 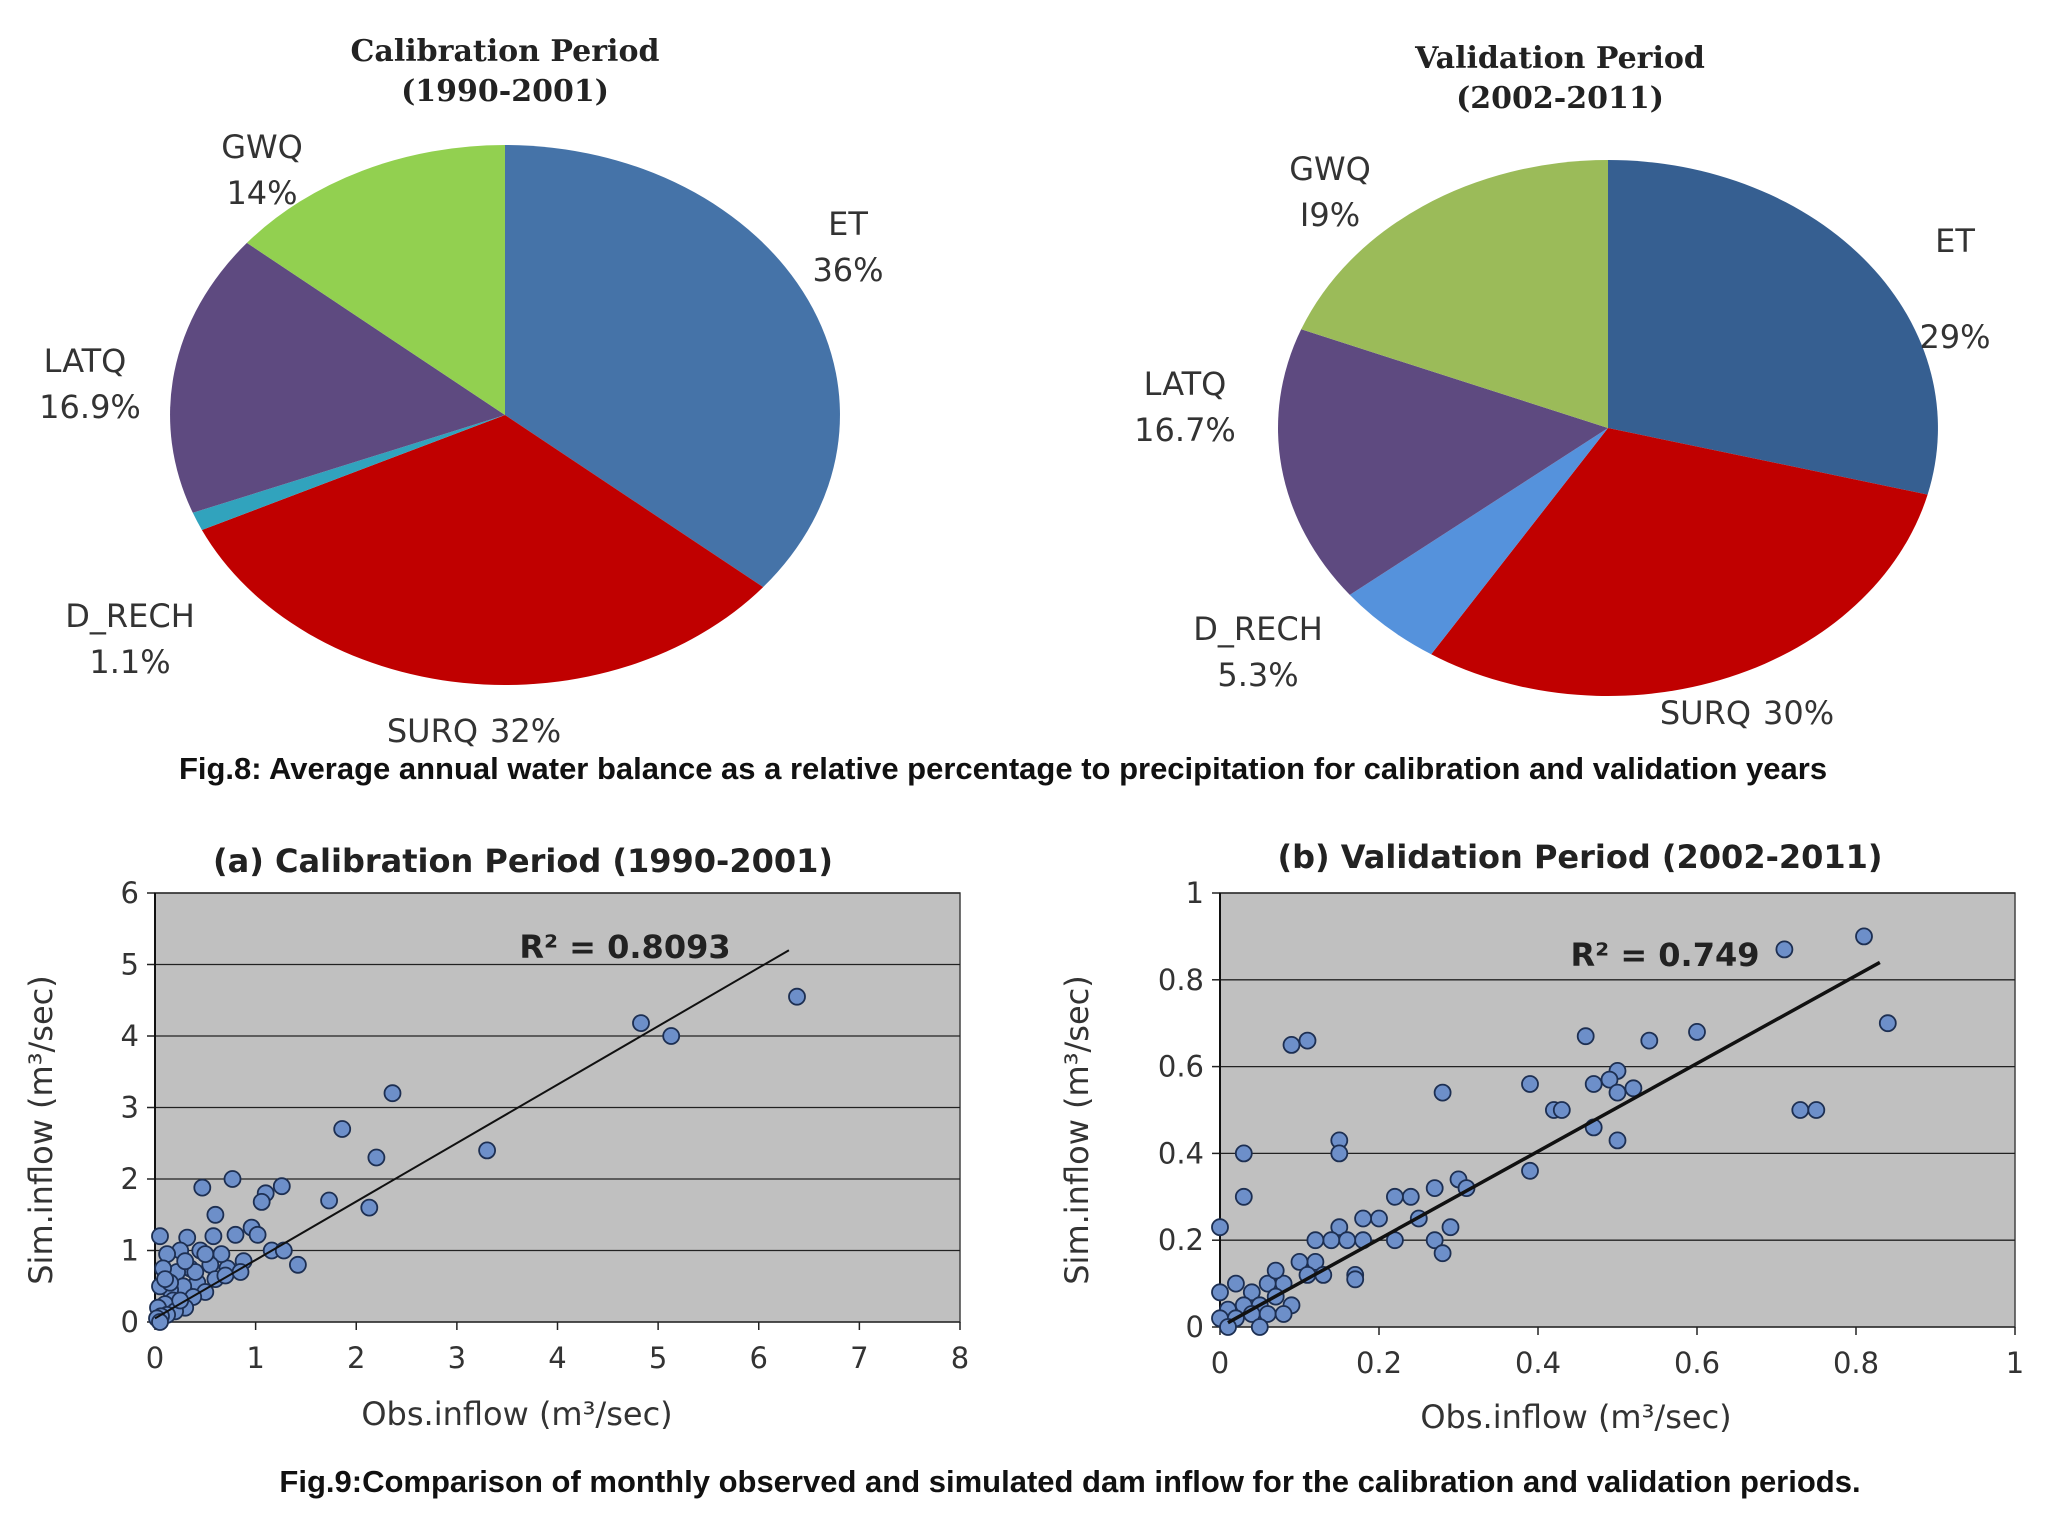 What do you see at coordinates (1955, 241) in the screenshot?
I see `slice-label-et: ET` at bounding box center [1955, 241].